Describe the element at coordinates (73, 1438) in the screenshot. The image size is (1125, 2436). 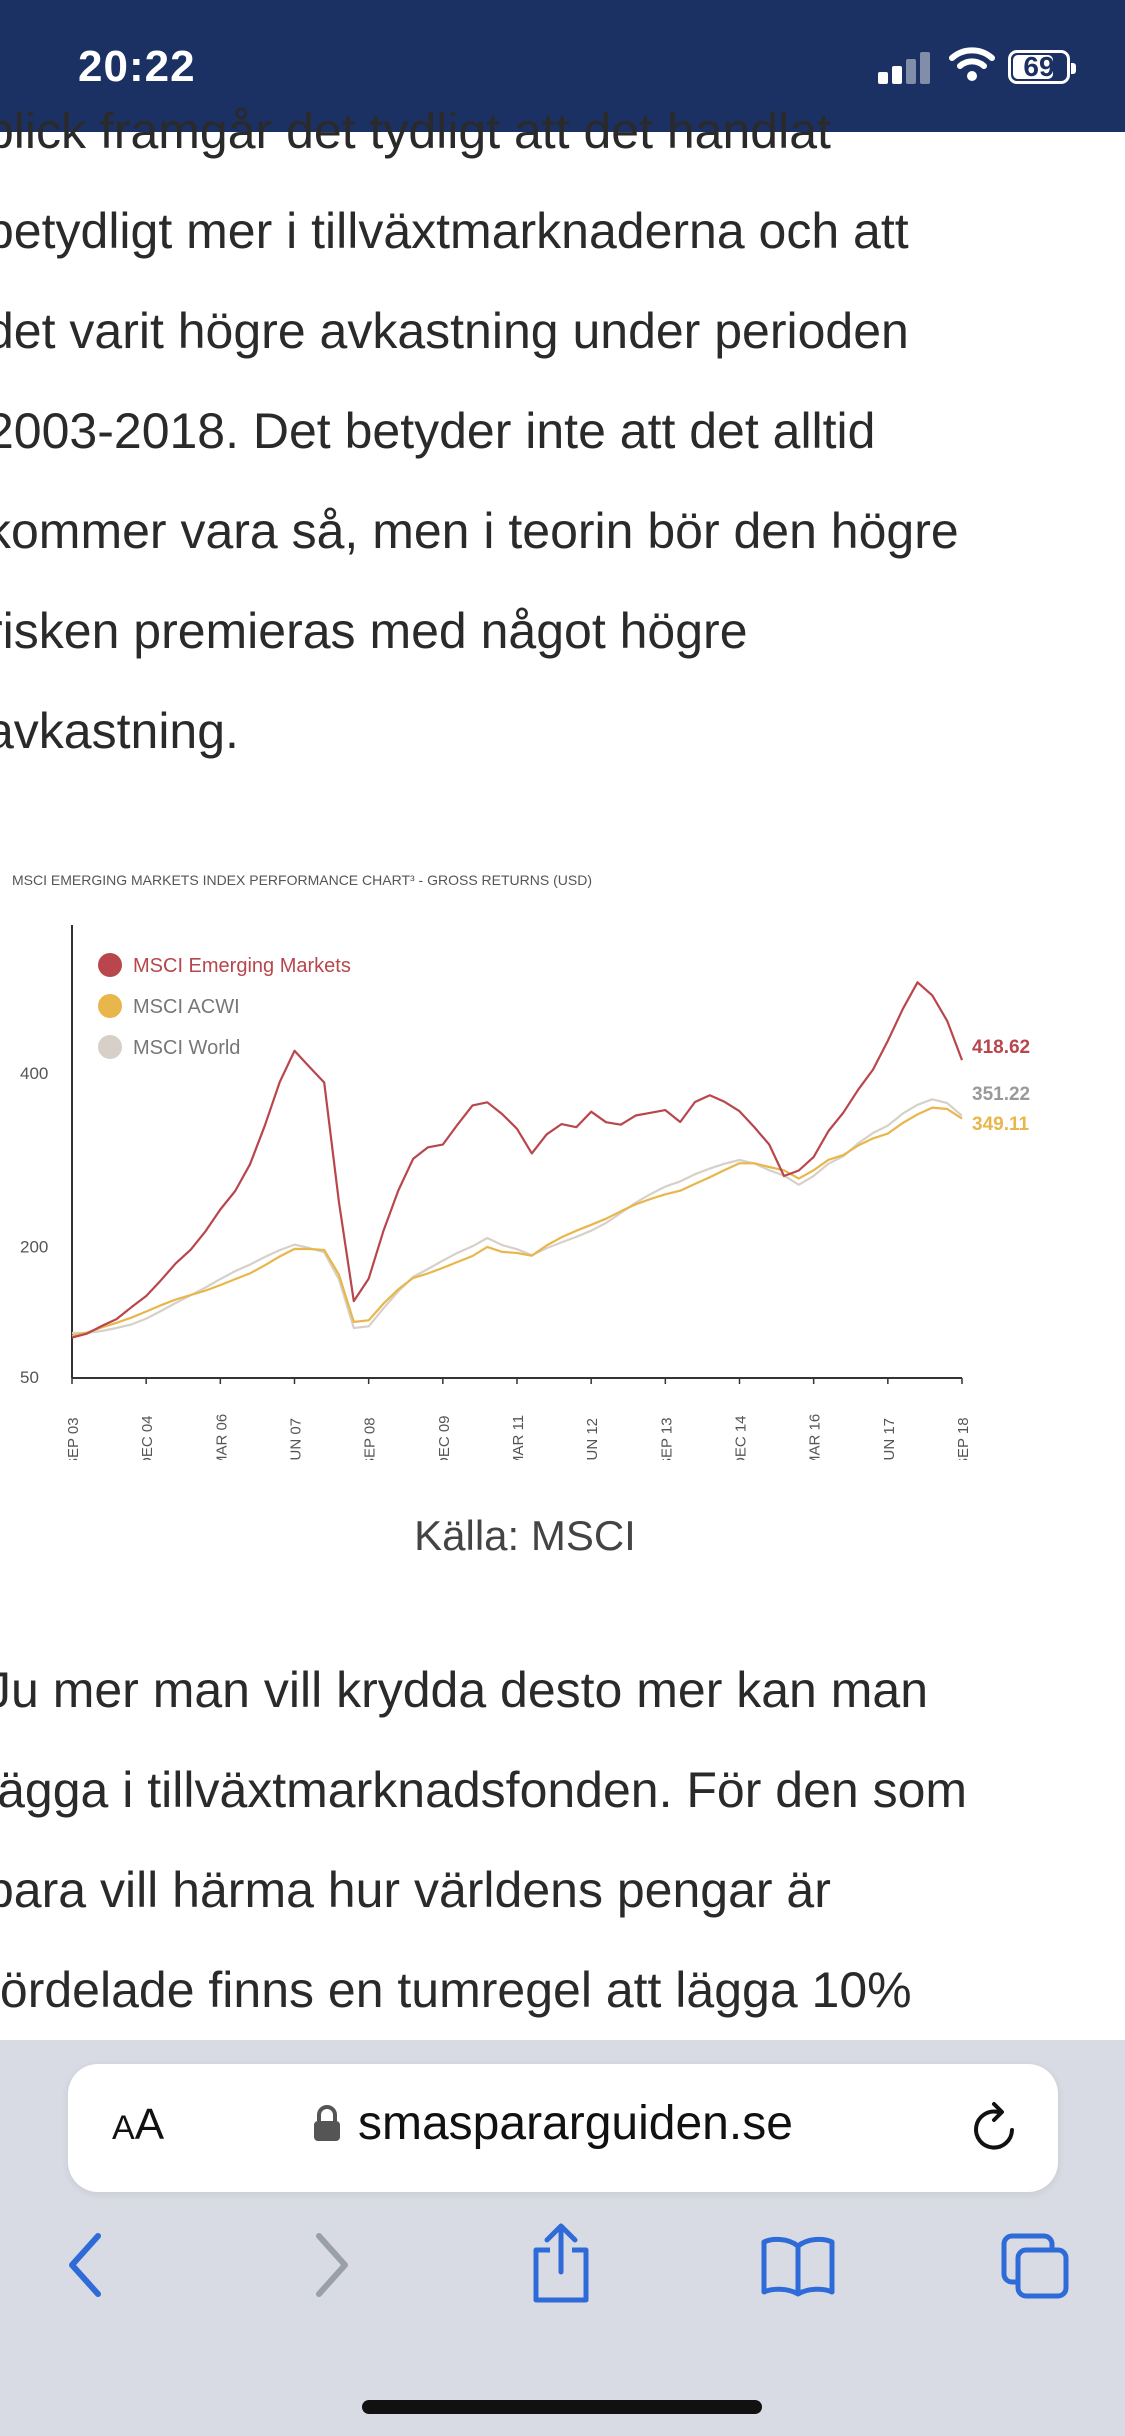
I see `x-tick-label: SEP 03` at that location.